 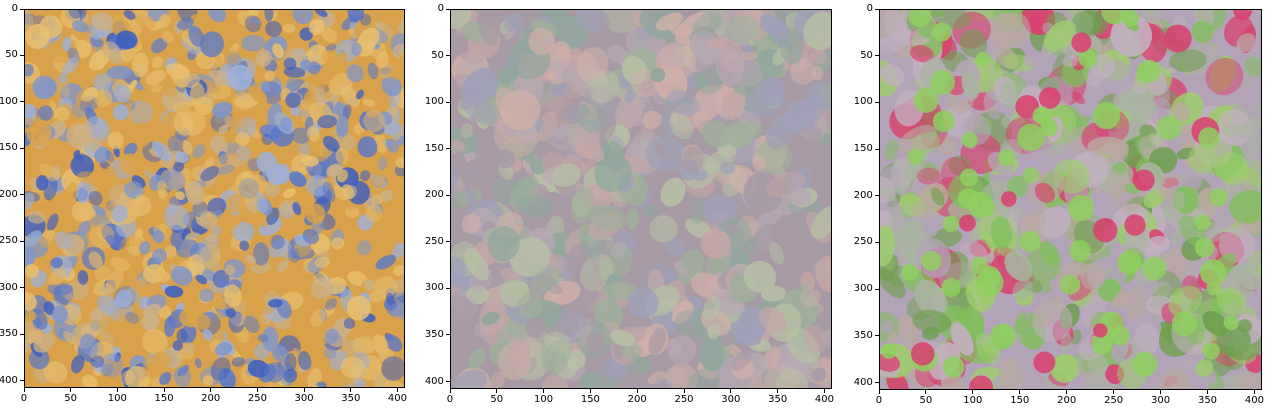 What do you see at coordinates (863, 336) in the screenshot?
I see `y-tick-label: 350` at bounding box center [863, 336].